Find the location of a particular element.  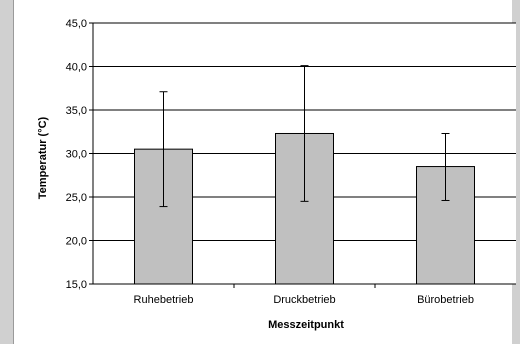

x-axis-title: Messzeitpunkt is located at coordinates (306, 325).